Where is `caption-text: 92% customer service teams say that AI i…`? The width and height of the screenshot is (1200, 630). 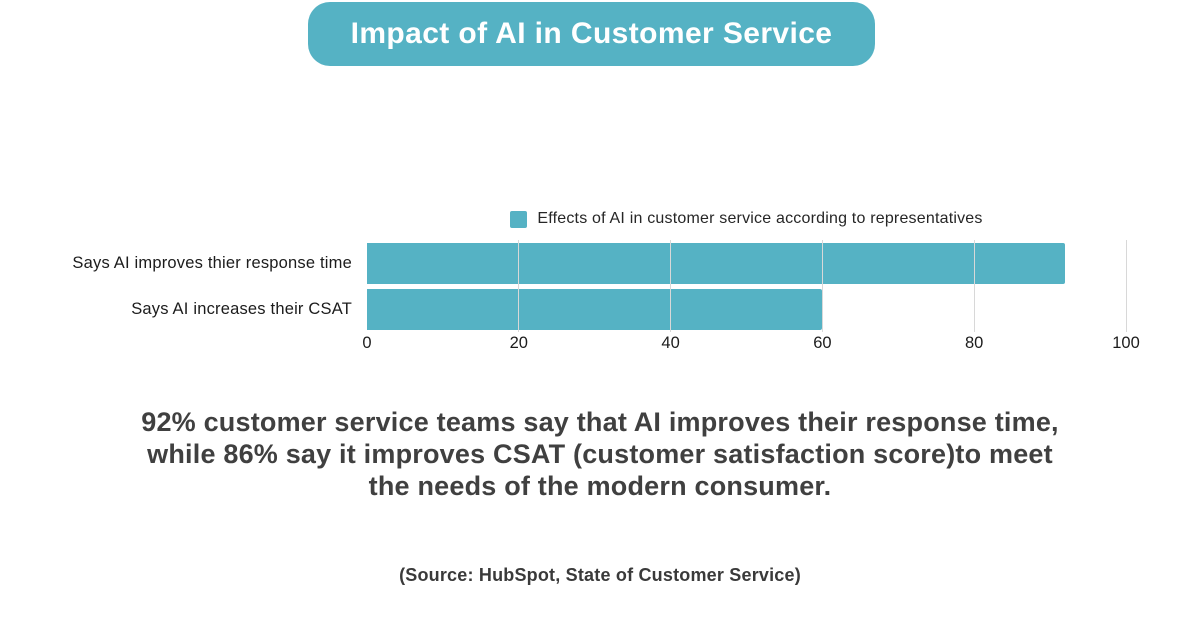
caption-text: 92% customer service teams say that AI i… is located at coordinates (600, 454).